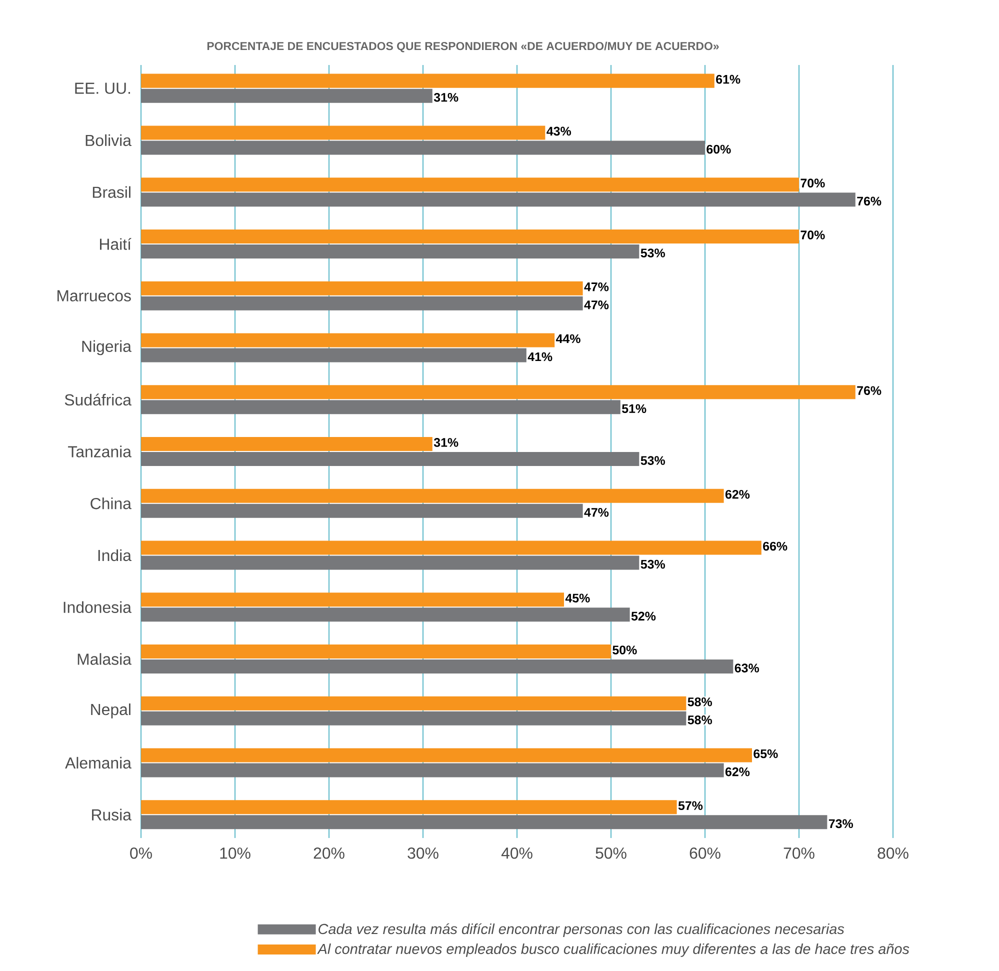 The image size is (999, 971). I want to click on x-tick-label: 10%, so click(235, 853).